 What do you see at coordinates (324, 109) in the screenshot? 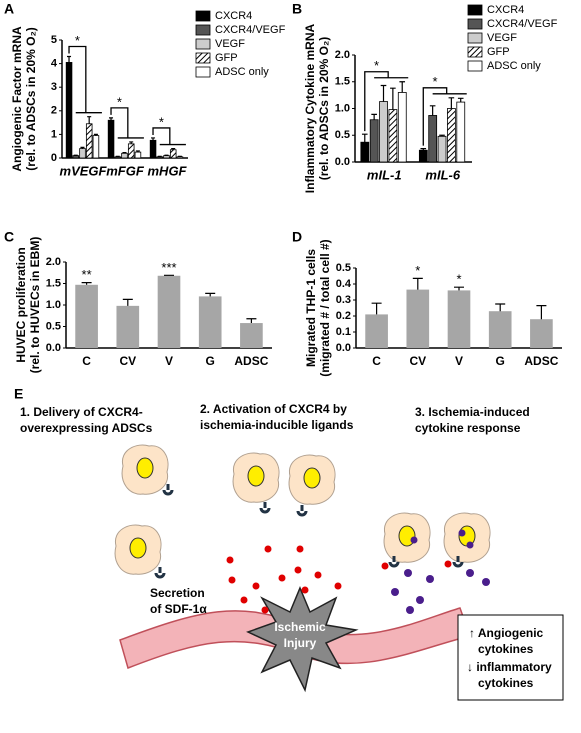
I see `y-axis-label: (rel. to ADSCs in 20% O₂)` at bounding box center [324, 109].